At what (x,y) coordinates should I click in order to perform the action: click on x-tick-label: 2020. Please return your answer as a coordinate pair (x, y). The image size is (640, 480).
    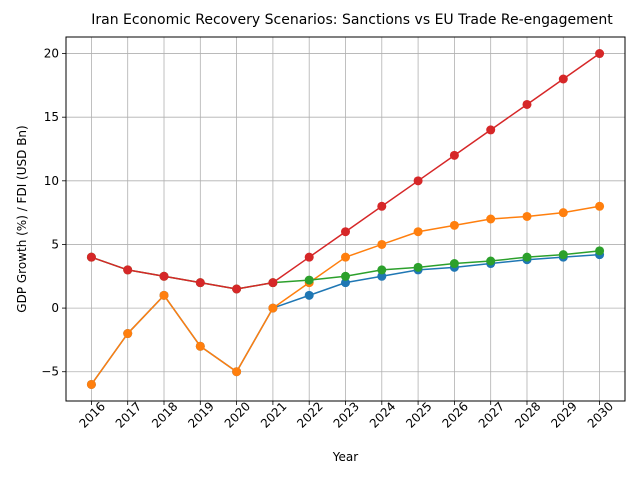
    Looking at the image, I should click on (237, 414).